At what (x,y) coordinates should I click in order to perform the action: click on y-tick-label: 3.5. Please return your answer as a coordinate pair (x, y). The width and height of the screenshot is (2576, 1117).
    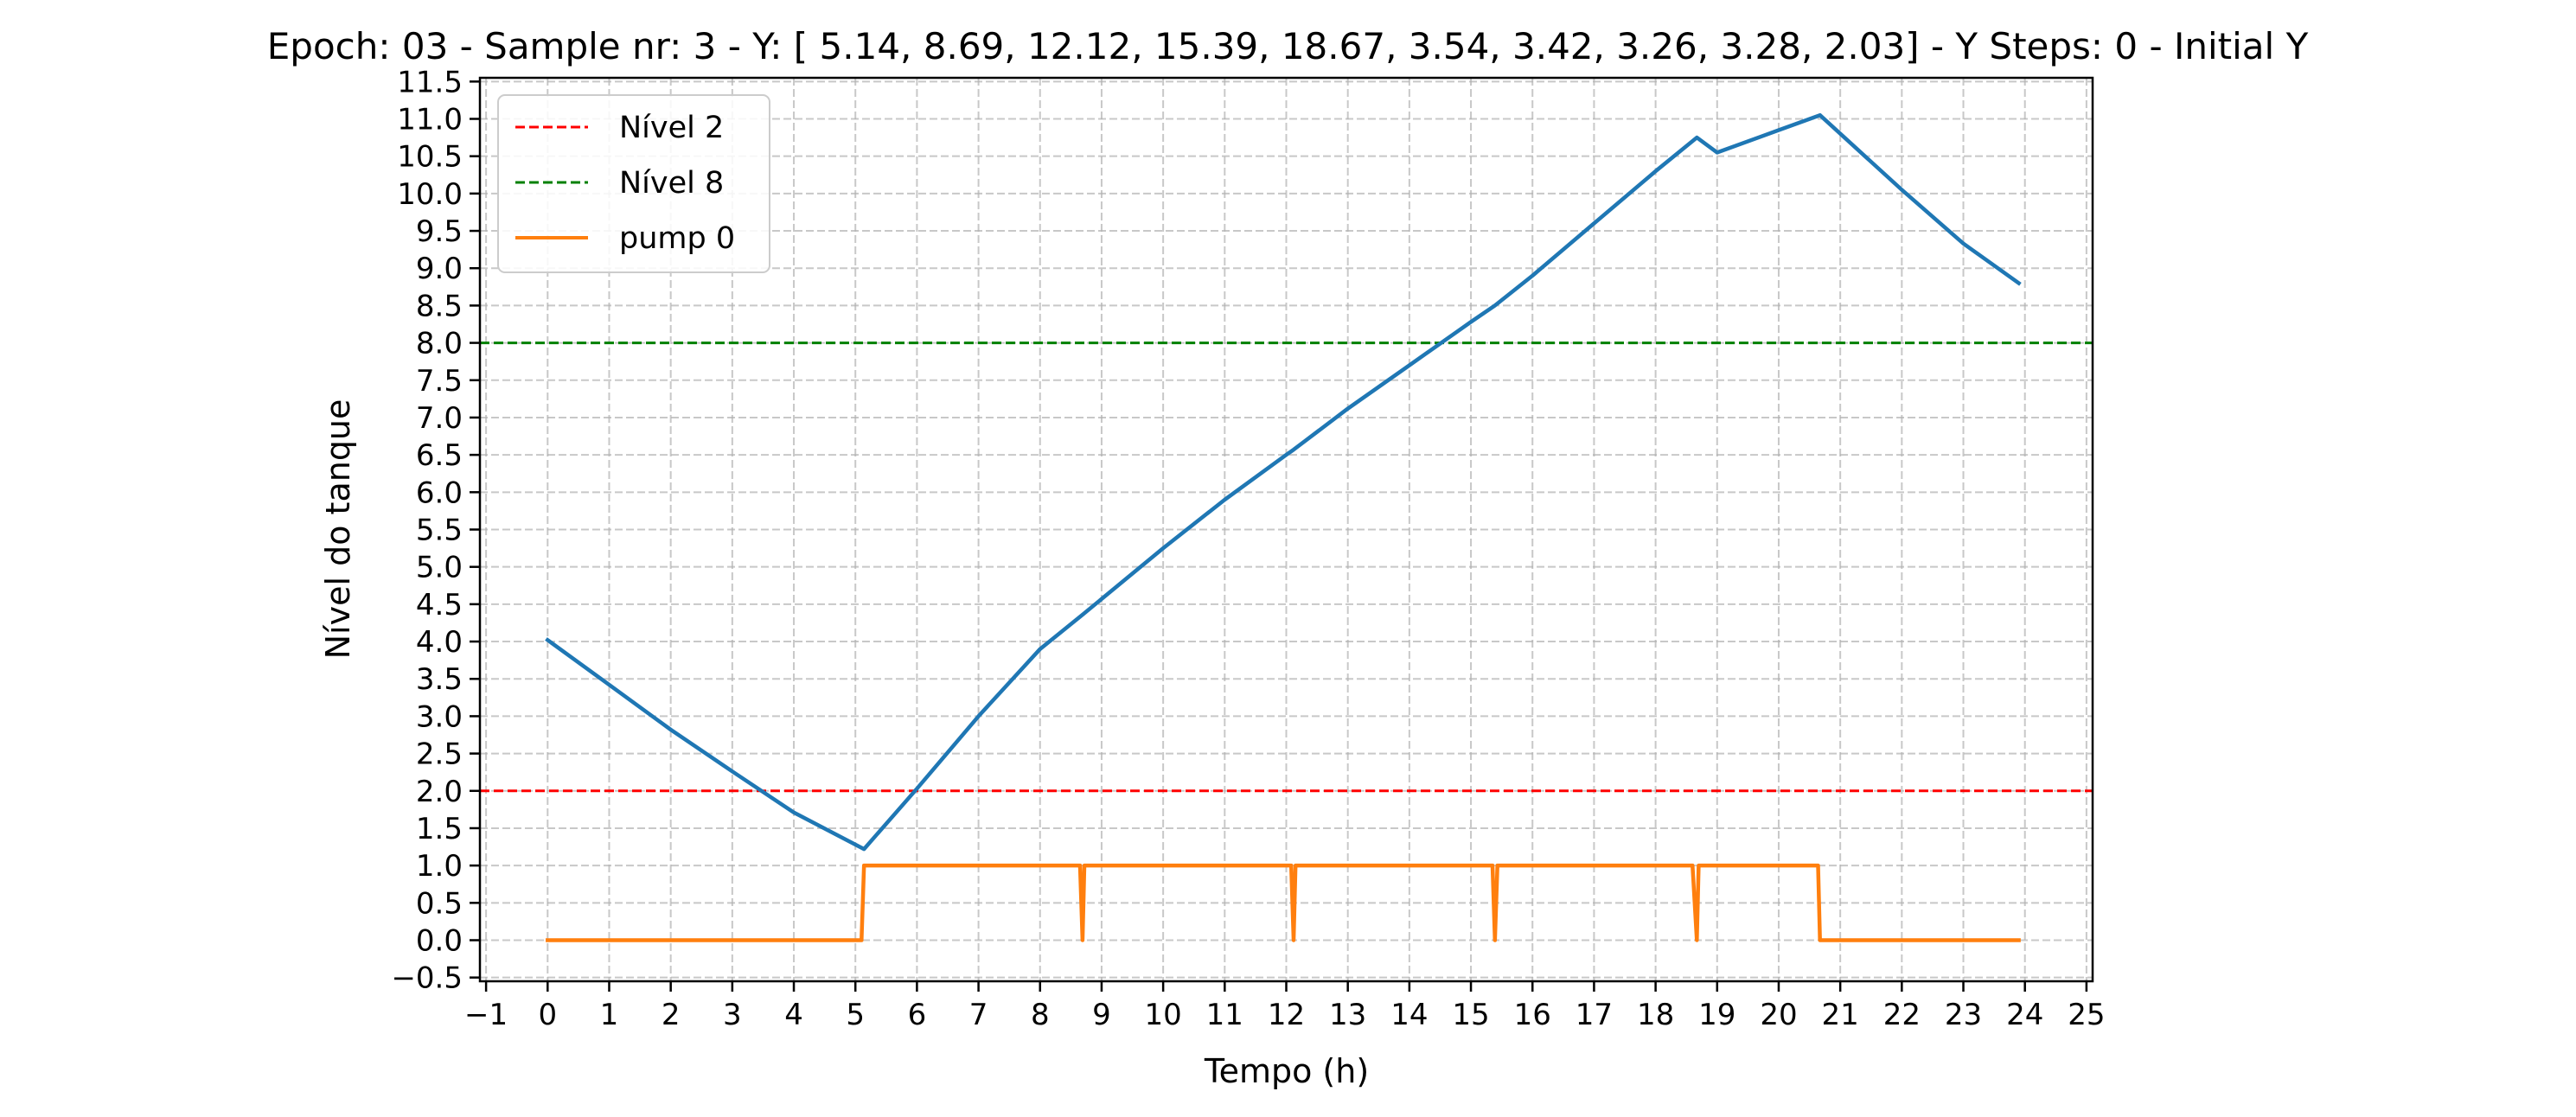
    Looking at the image, I should click on (440, 679).